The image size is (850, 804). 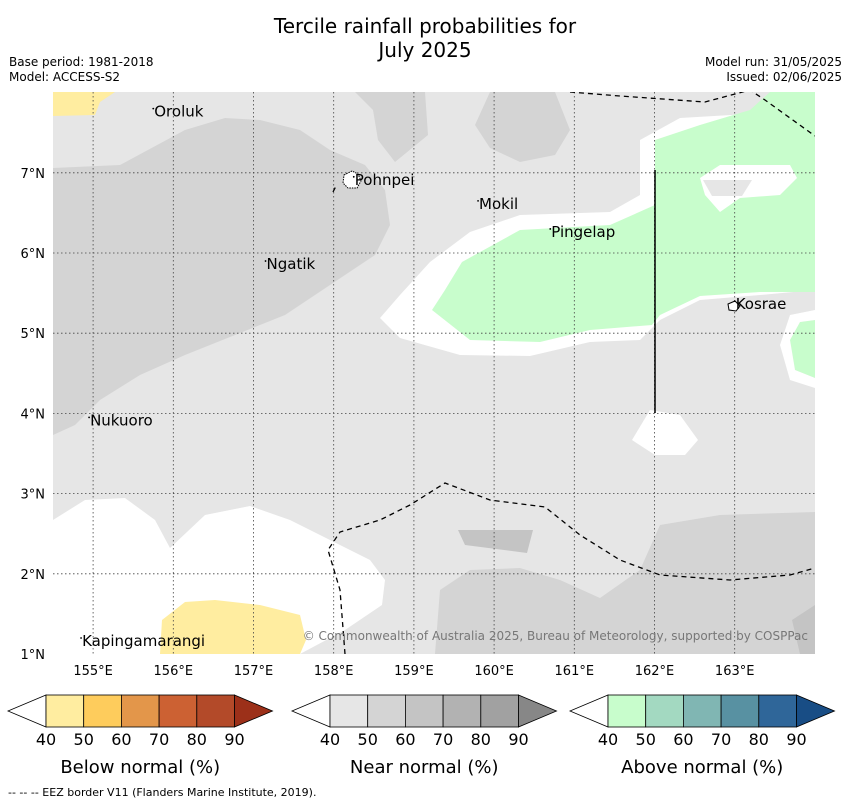 I want to click on x-tick-label: 156°E, so click(x=174, y=671).